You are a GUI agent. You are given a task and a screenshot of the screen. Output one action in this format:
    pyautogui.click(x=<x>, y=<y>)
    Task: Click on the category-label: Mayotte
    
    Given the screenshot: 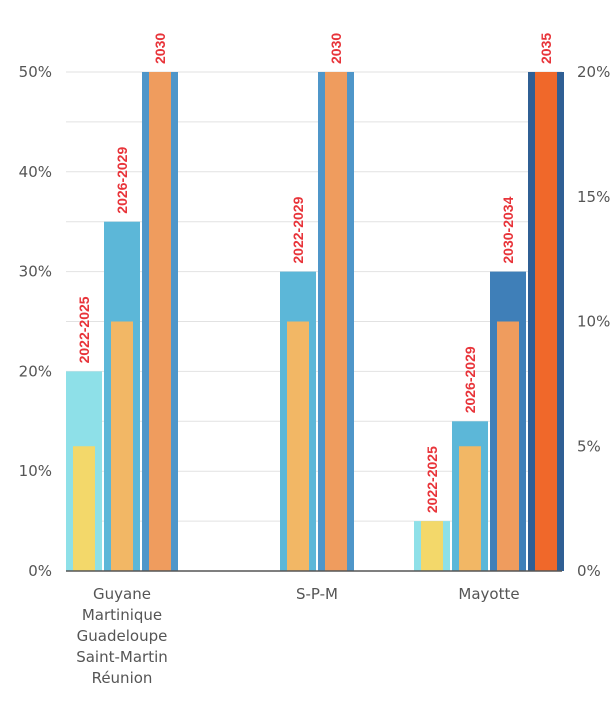 What is the action you would take?
    pyautogui.click(x=489, y=594)
    